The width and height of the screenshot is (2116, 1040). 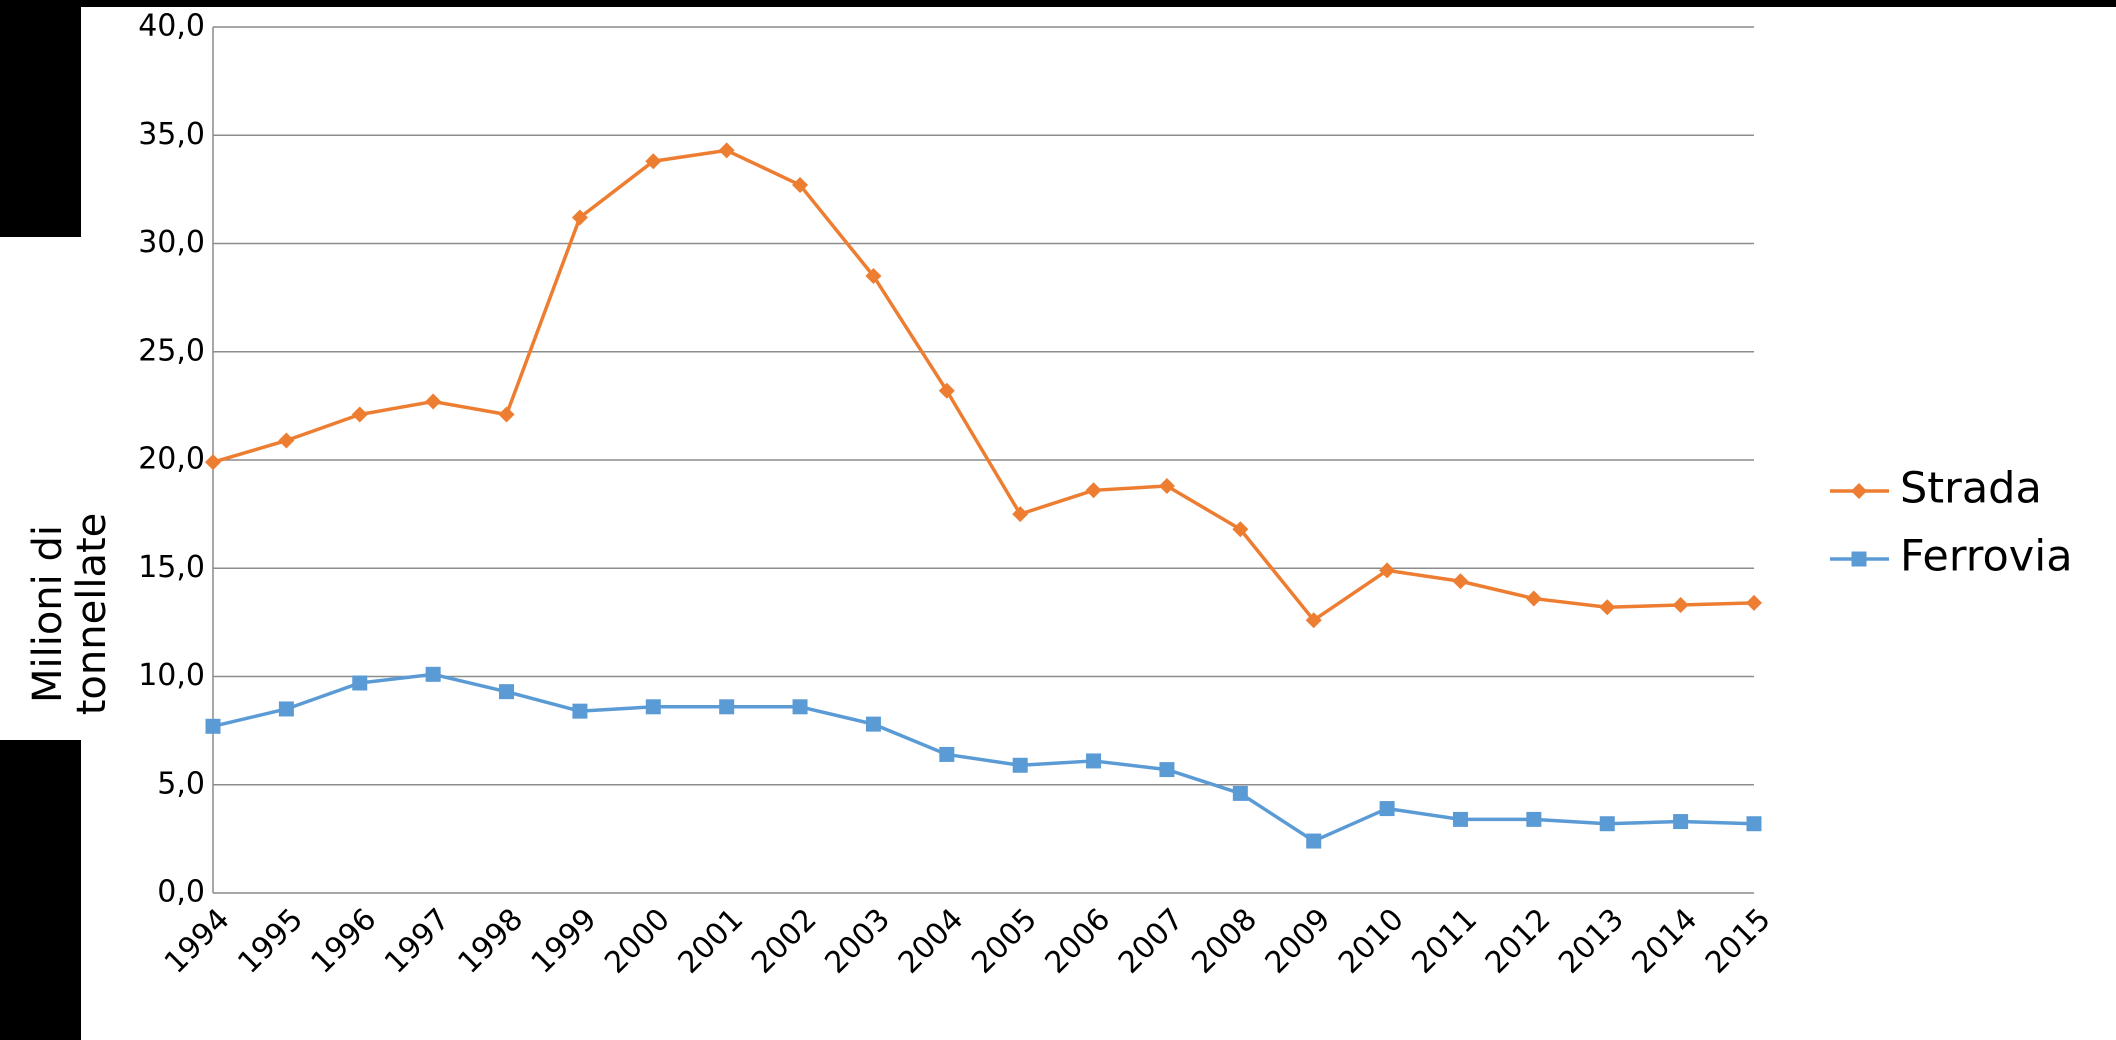 What do you see at coordinates (1518, 941) in the screenshot?
I see `x-tick-label: 2012` at bounding box center [1518, 941].